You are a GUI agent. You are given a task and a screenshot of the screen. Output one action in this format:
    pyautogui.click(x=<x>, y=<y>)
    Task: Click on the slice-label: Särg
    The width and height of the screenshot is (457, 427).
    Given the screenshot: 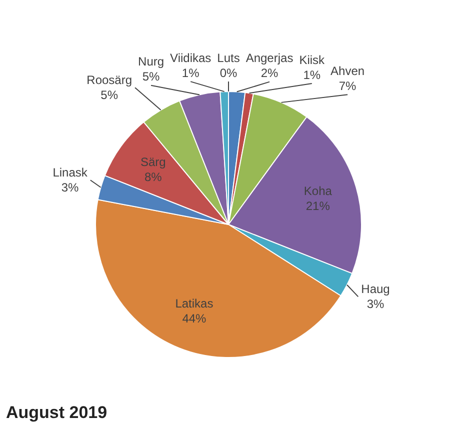 What is the action you would take?
    pyautogui.click(x=153, y=162)
    